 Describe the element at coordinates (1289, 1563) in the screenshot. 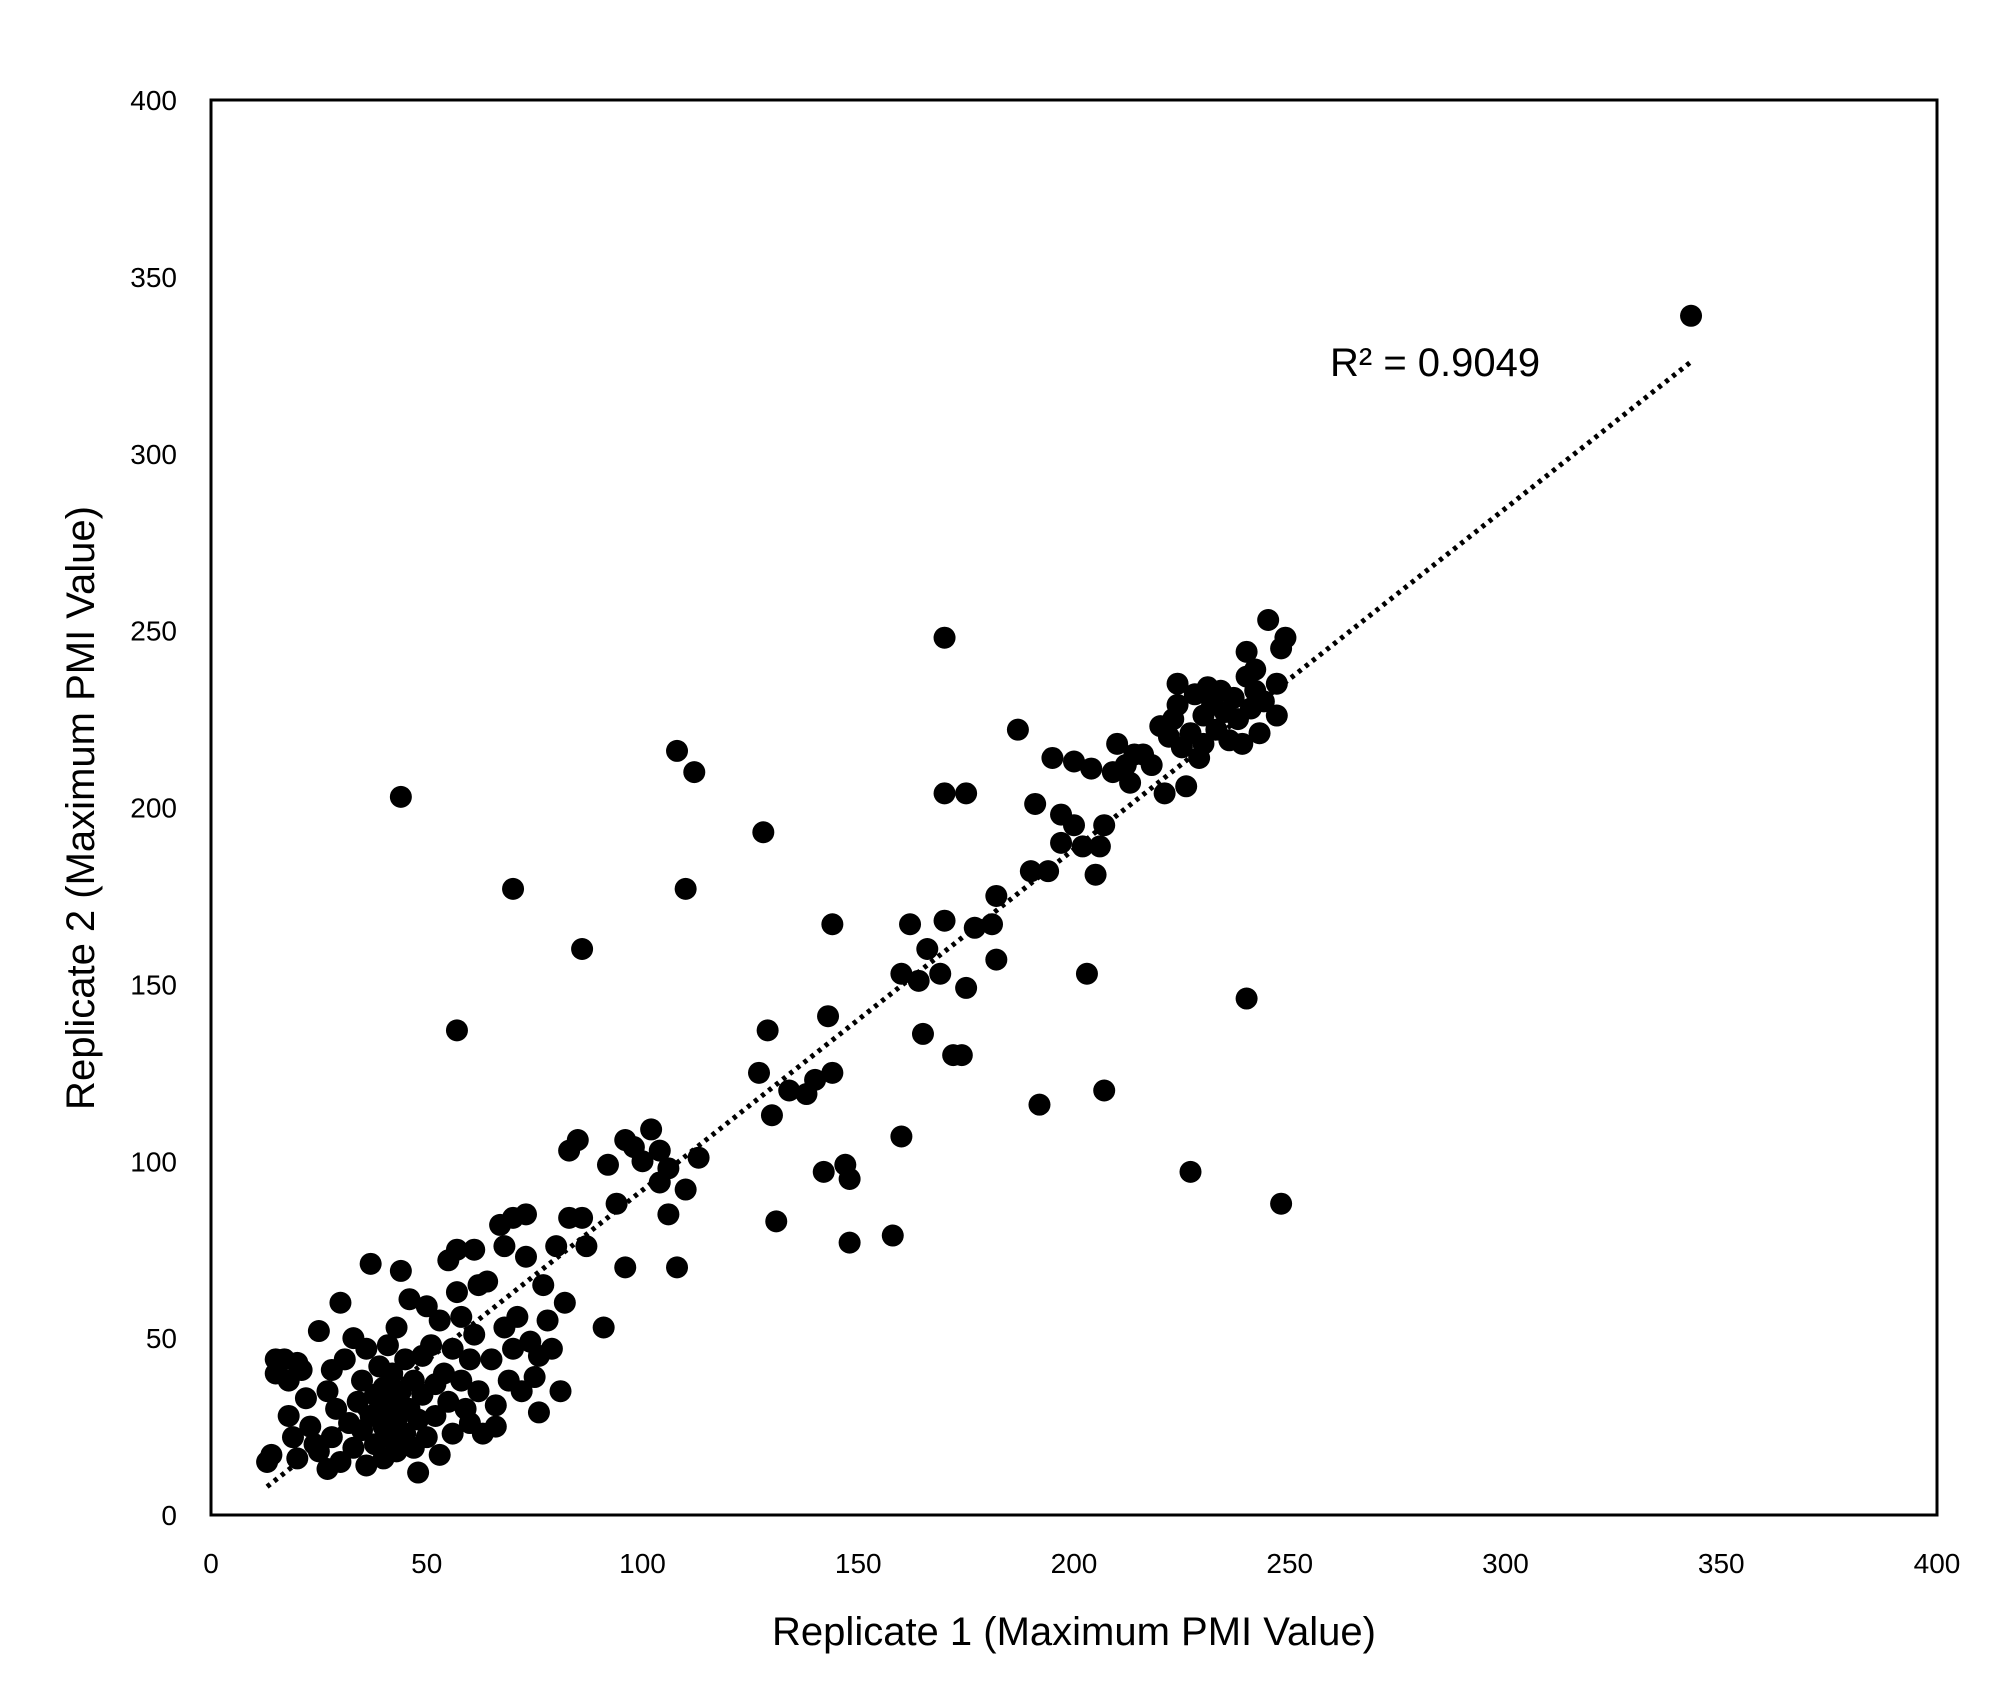

I see `x-tick-label: 250` at that location.